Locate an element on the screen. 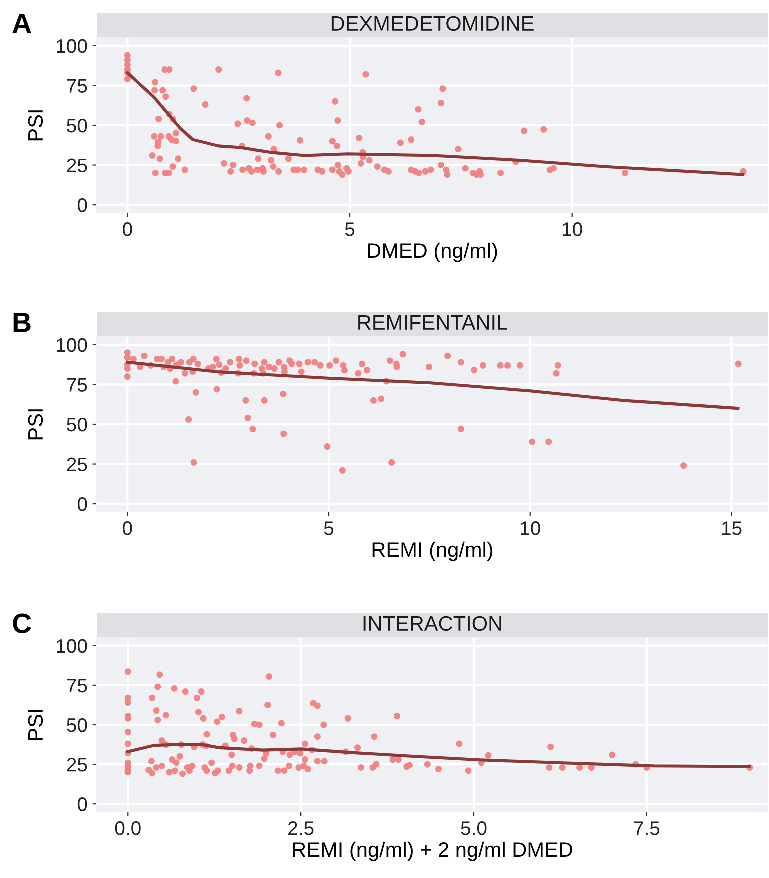  x-tick-label: 5.0 is located at coordinates (474, 829).